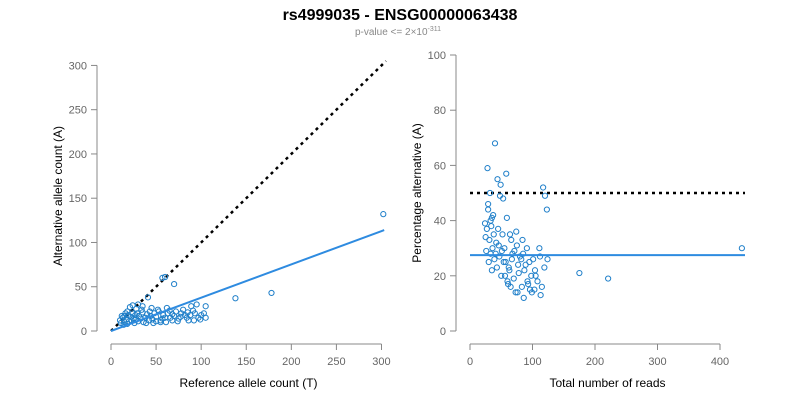 The width and height of the screenshot is (800, 400). I want to click on y-tick-label: 50, so click(81, 288).